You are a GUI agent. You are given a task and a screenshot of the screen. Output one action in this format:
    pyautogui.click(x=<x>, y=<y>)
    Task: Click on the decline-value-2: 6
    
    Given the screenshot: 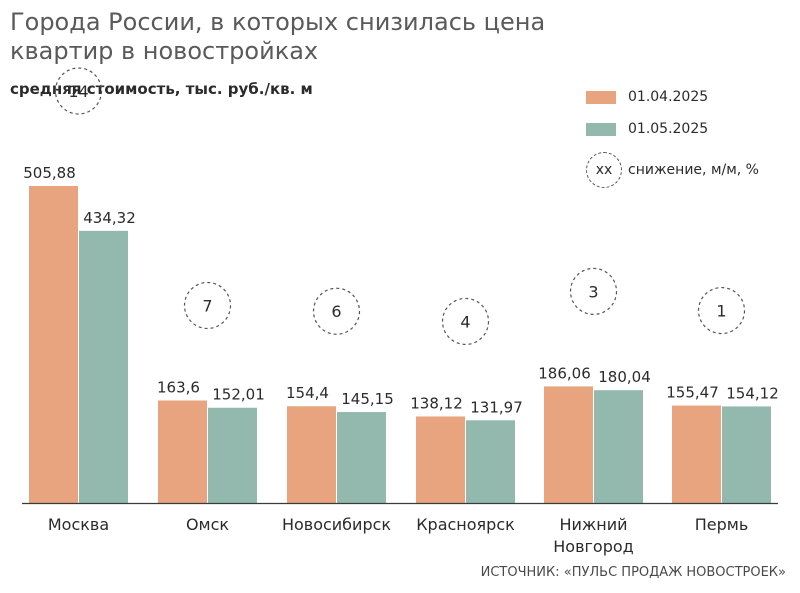 What is the action you would take?
    pyautogui.click(x=336, y=311)
    